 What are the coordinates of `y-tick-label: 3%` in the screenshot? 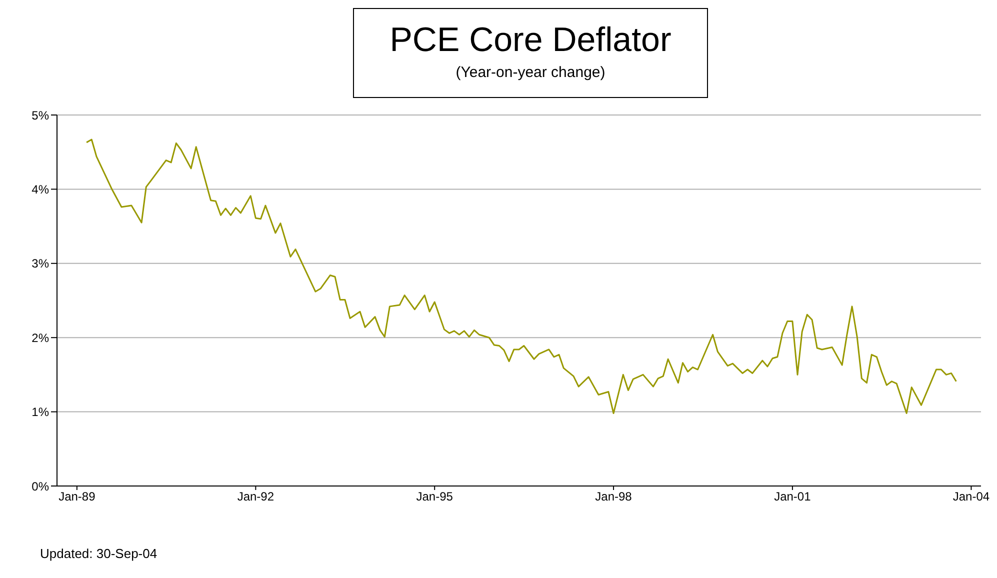 It's located at (41, 263).